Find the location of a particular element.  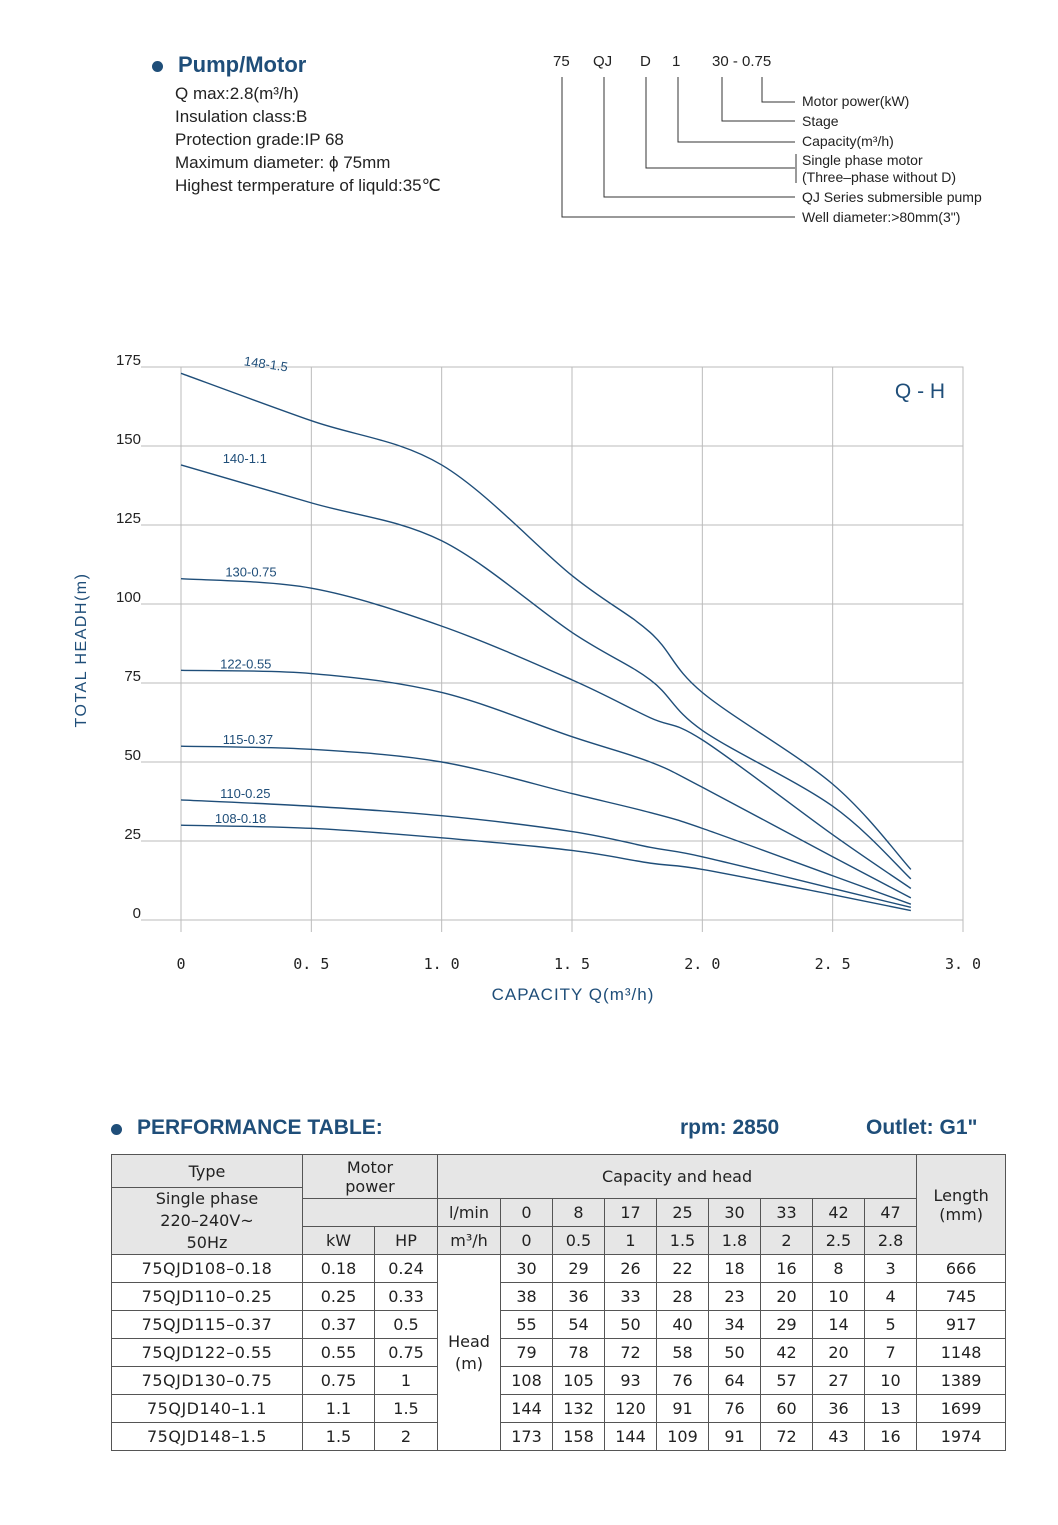

head-value-cell: 76 is located at coordinates (734, 1408).